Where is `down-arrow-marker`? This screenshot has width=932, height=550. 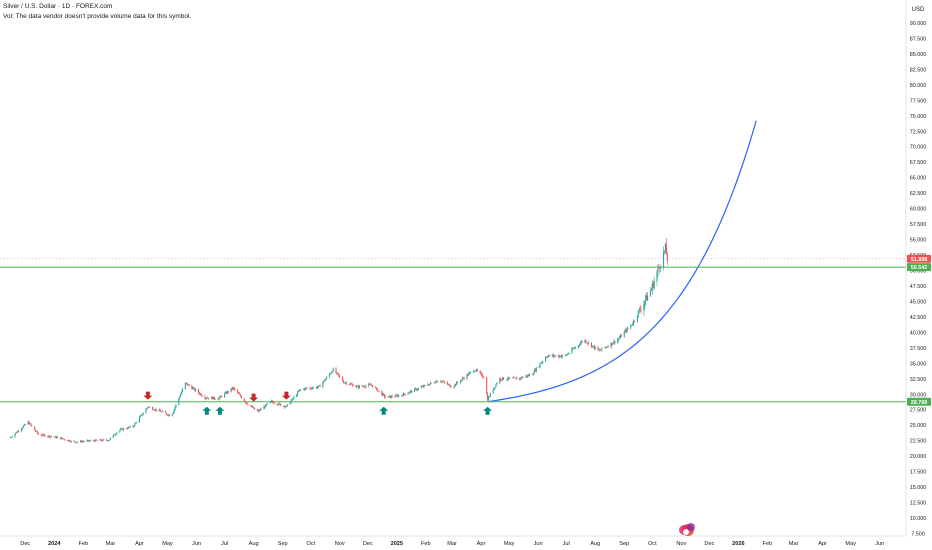 down-arrow-marker is located at coordinates (286, 395).